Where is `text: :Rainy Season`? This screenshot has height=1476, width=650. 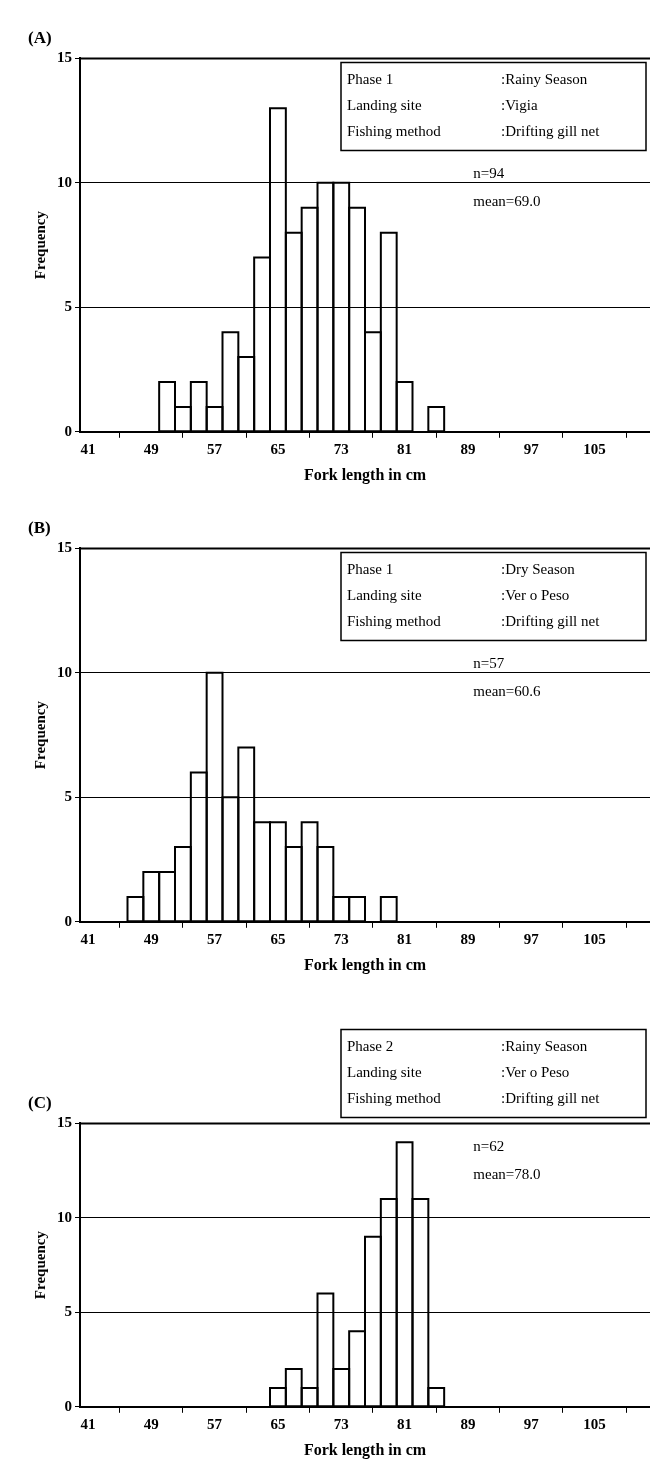
text: :Rainy Season is located at coordinates (544, 1046).